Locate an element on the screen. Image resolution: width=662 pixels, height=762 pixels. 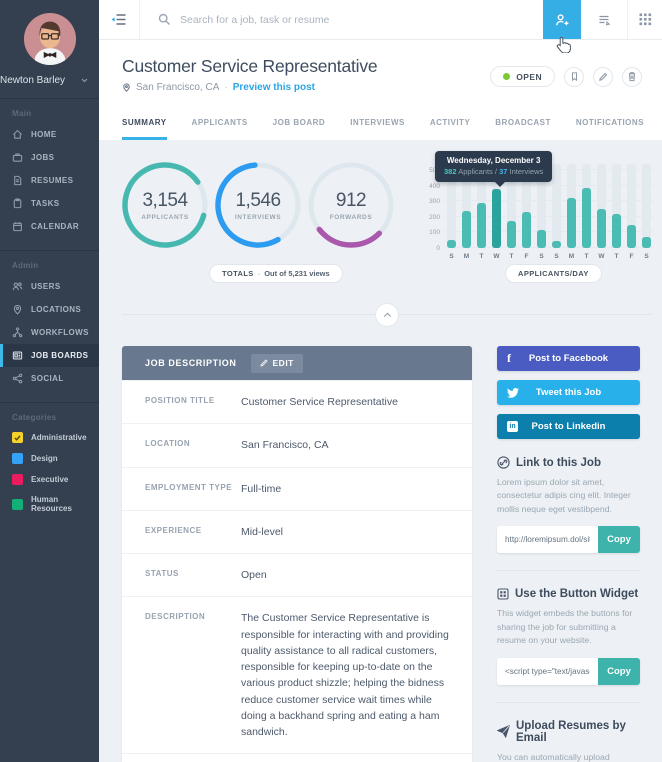
edit-job-button is located at coordinates (603, 76).